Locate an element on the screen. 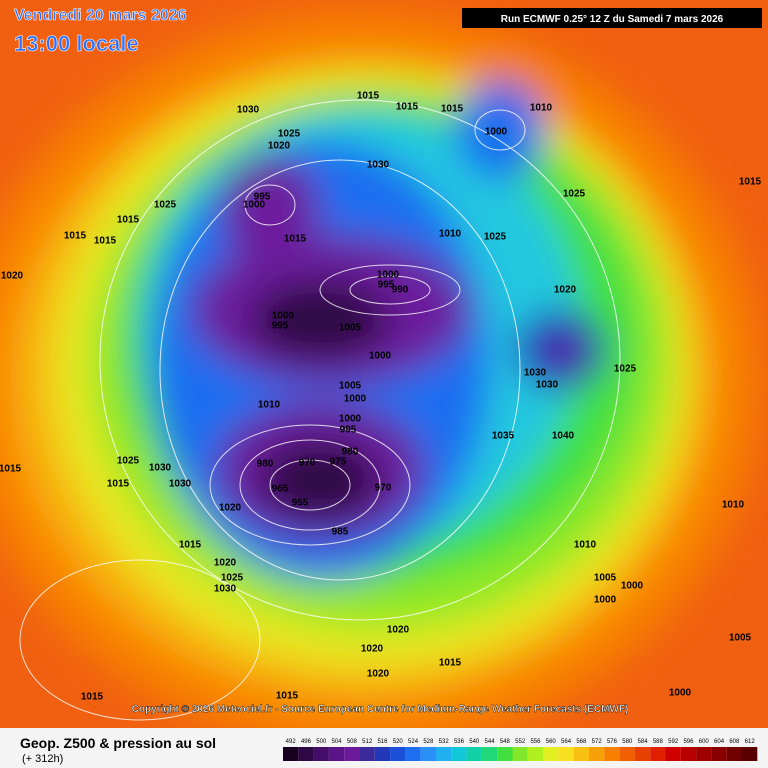 The image size is (768, 768). colorbar-label: 600 is located at coordinates (704, 742).